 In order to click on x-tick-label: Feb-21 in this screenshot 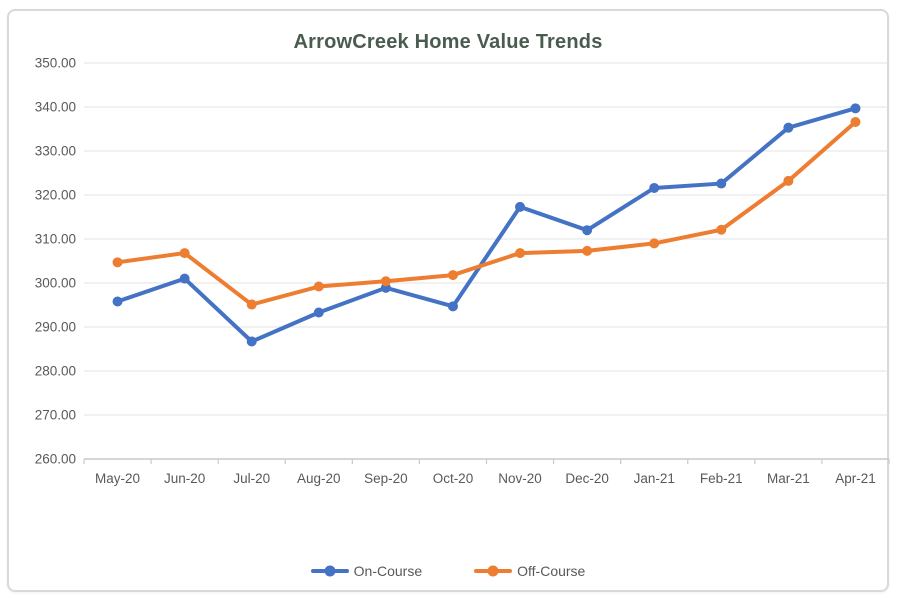, I will do `click(721, 478)`.